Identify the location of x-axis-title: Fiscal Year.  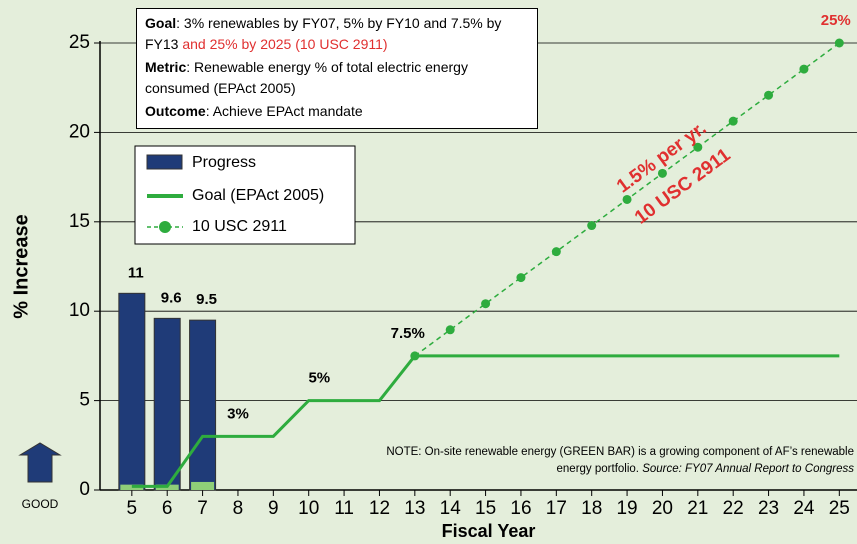
(489, 531).